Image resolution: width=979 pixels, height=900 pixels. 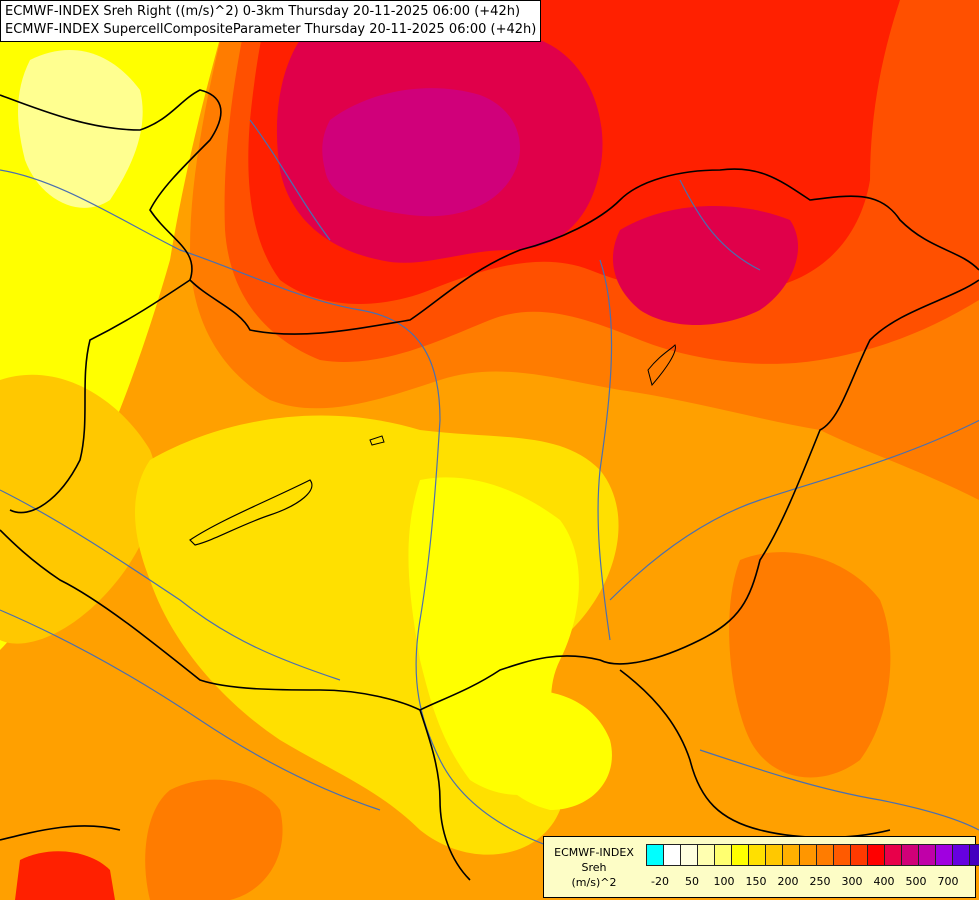 What do you see at coordinates (78, 509) in the screenshot?
I see `contour-light-orange-west` at bounding box center [78, 509].